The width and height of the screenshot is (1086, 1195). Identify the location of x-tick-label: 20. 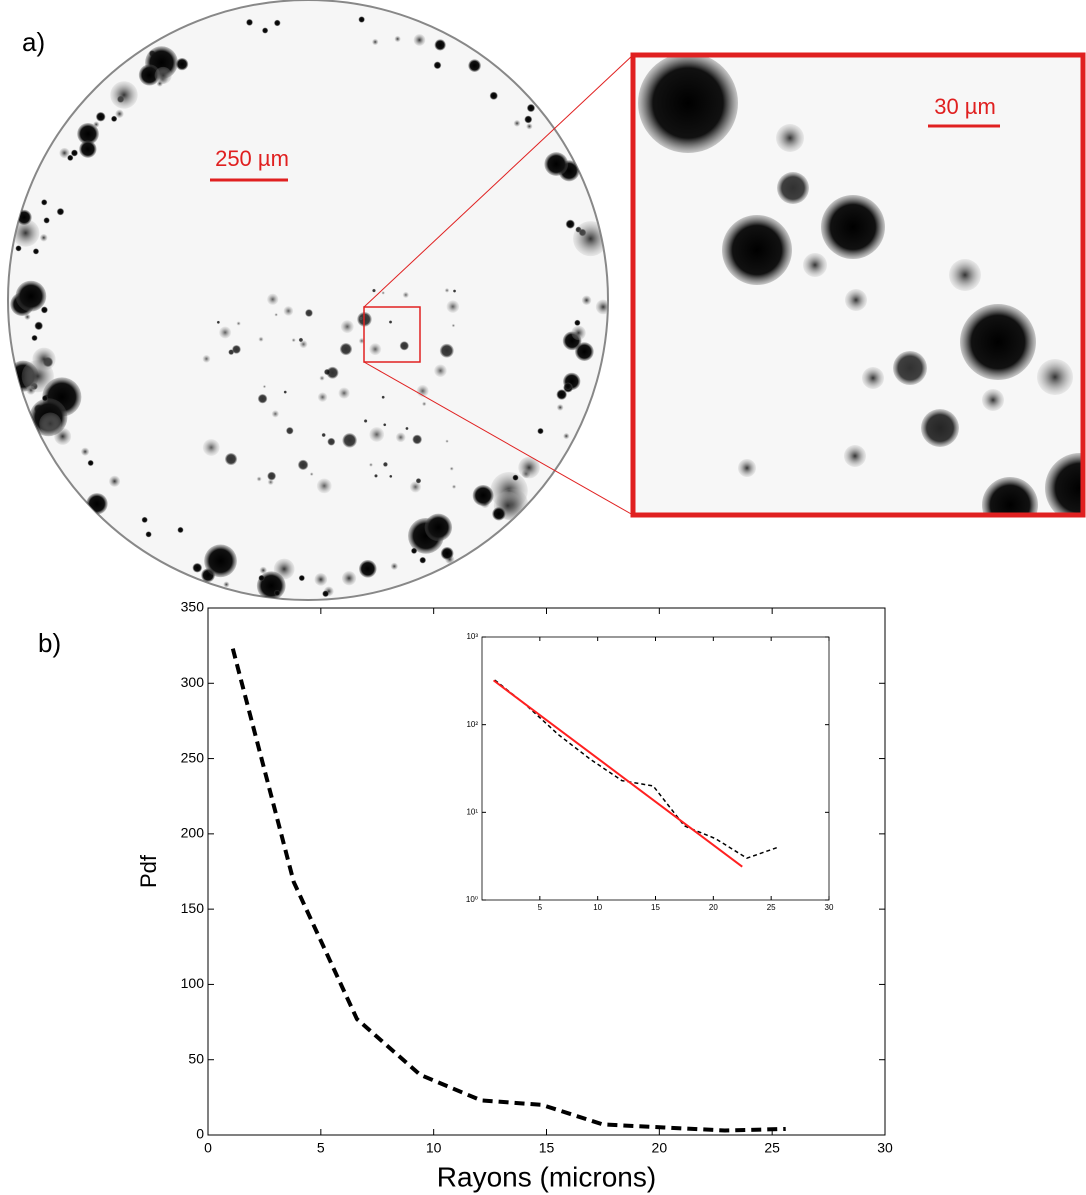
(660, 1148).